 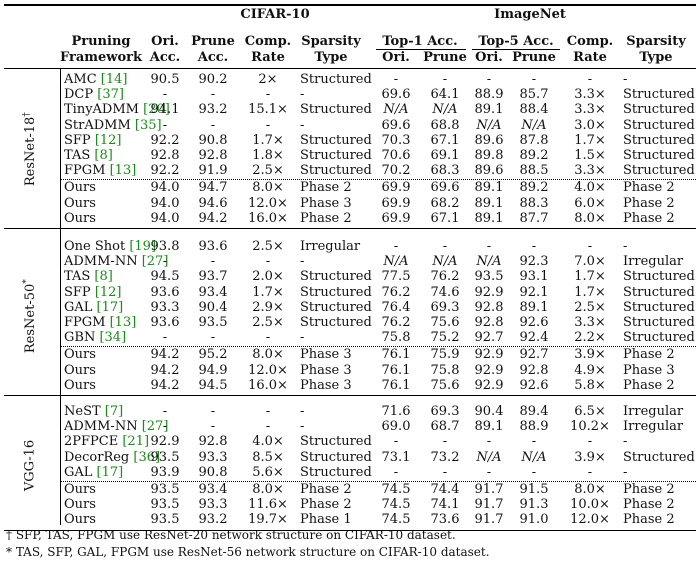 I want to click on citation-link: [7], so click(x=114, y=411).